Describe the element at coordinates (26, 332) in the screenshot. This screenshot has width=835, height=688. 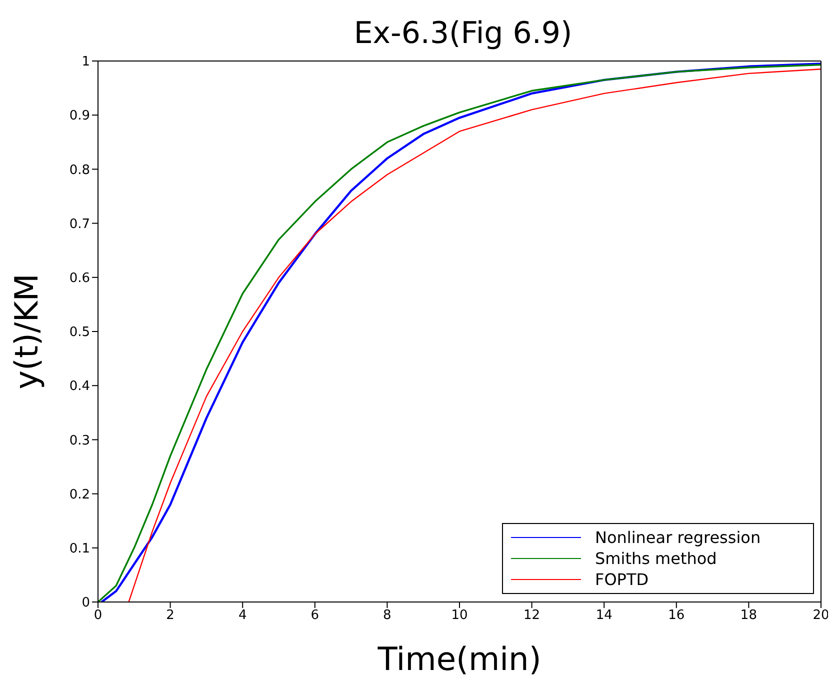
I see `y-axis-title: y(t)/KM` at that location.